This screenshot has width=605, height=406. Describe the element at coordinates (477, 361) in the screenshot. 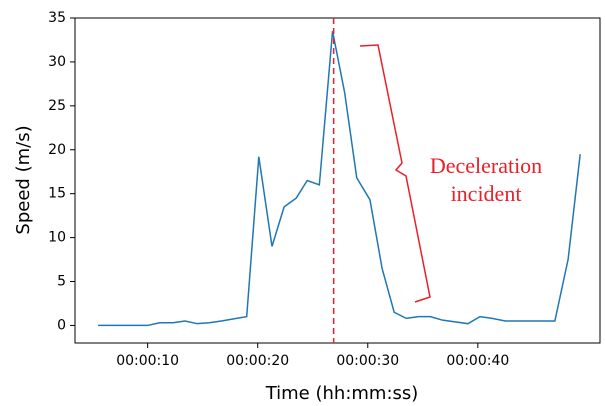

I see `x-tick-label: 00:00:40` at that location.